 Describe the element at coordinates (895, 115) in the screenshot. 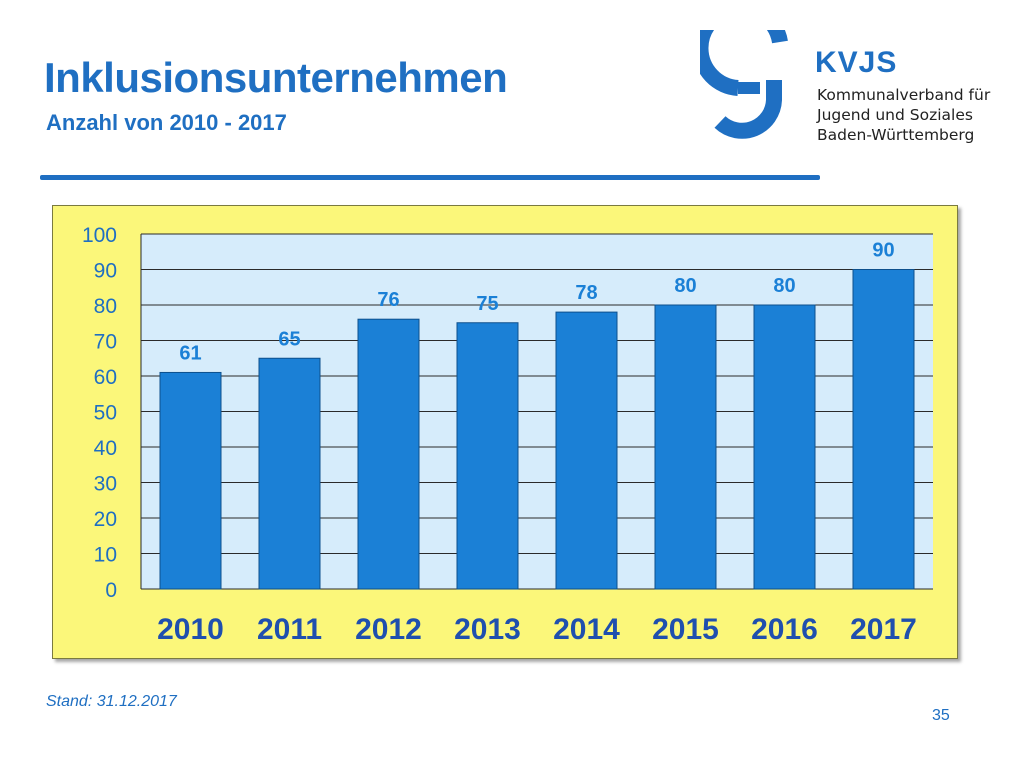

I see `logo-line-2: Jugend und Soziales` at that location.